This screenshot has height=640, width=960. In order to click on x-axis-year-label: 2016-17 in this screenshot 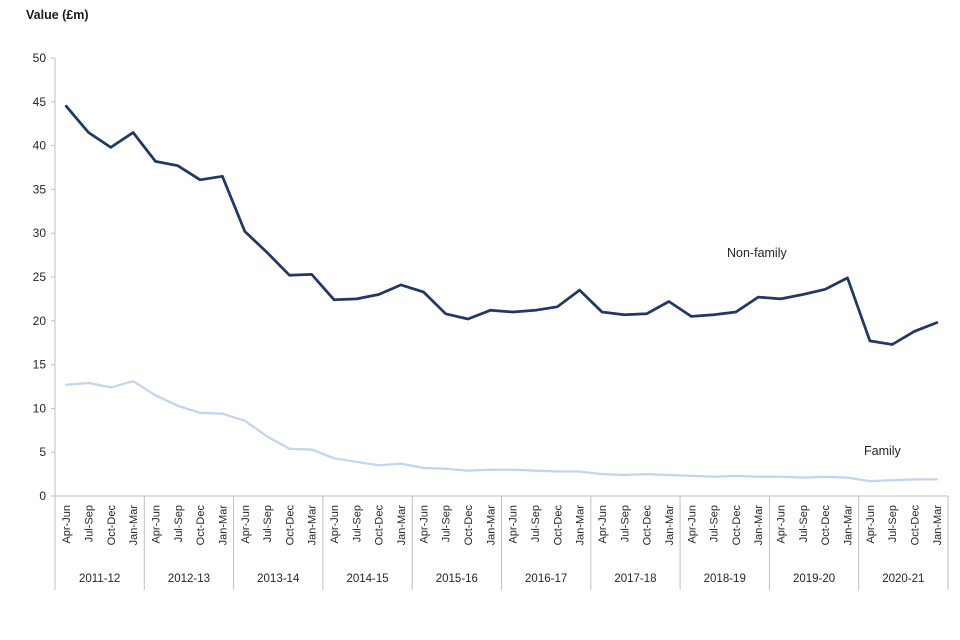, I will do `click(546, 579)`.